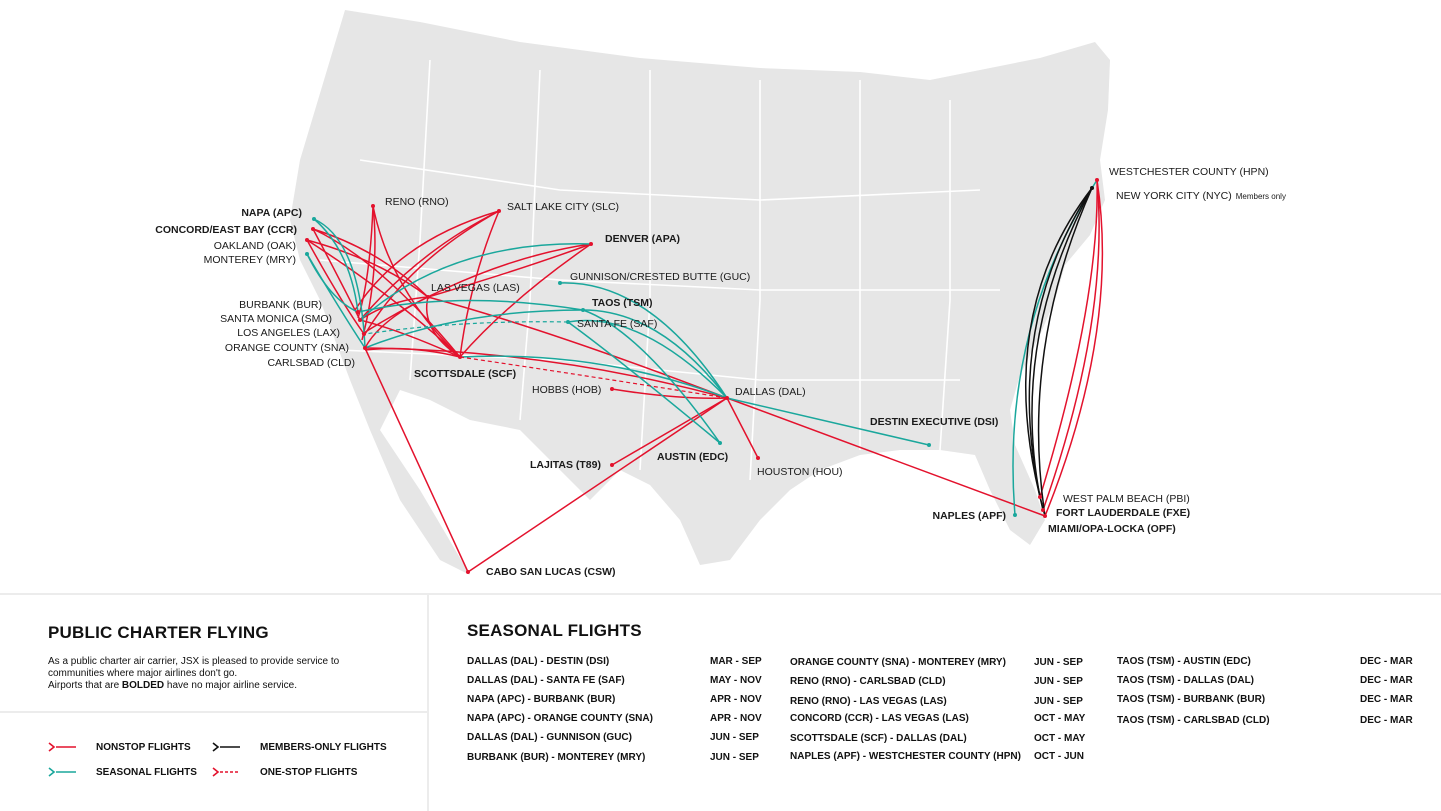 The height and width of the screenshot is (811, 1441). I want to click on label-lajitas: LAJITAS (T89), so click(565, 465).